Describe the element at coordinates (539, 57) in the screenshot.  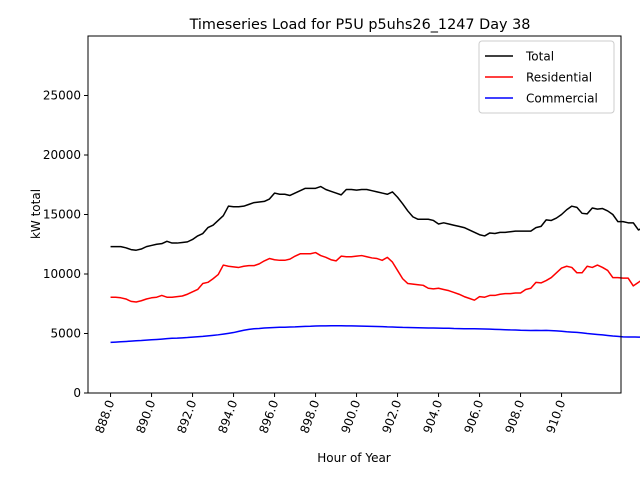
I see `legend-label-total: Total` at that location.